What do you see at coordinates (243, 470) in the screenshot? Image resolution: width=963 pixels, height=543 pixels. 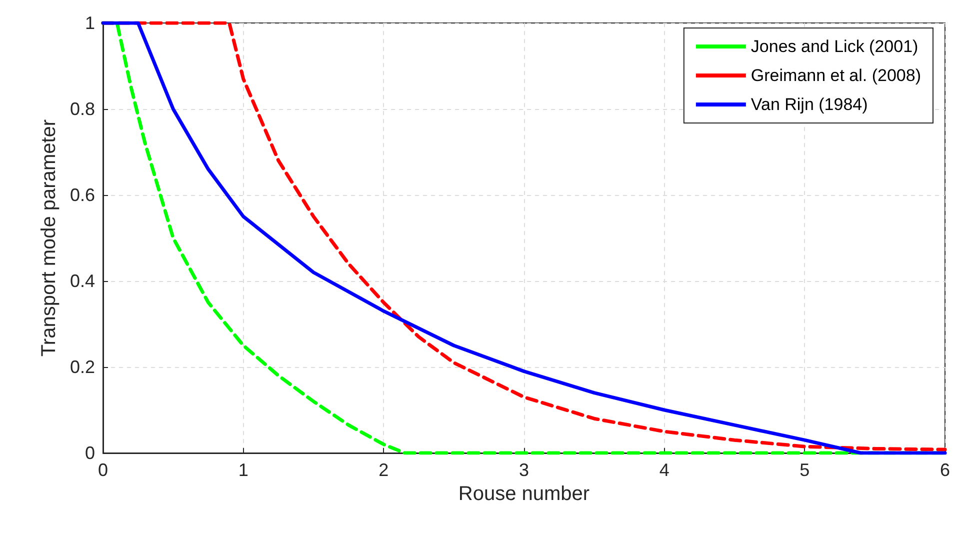 I see `x-tick-label: 1` at bounding box center [243, 470].